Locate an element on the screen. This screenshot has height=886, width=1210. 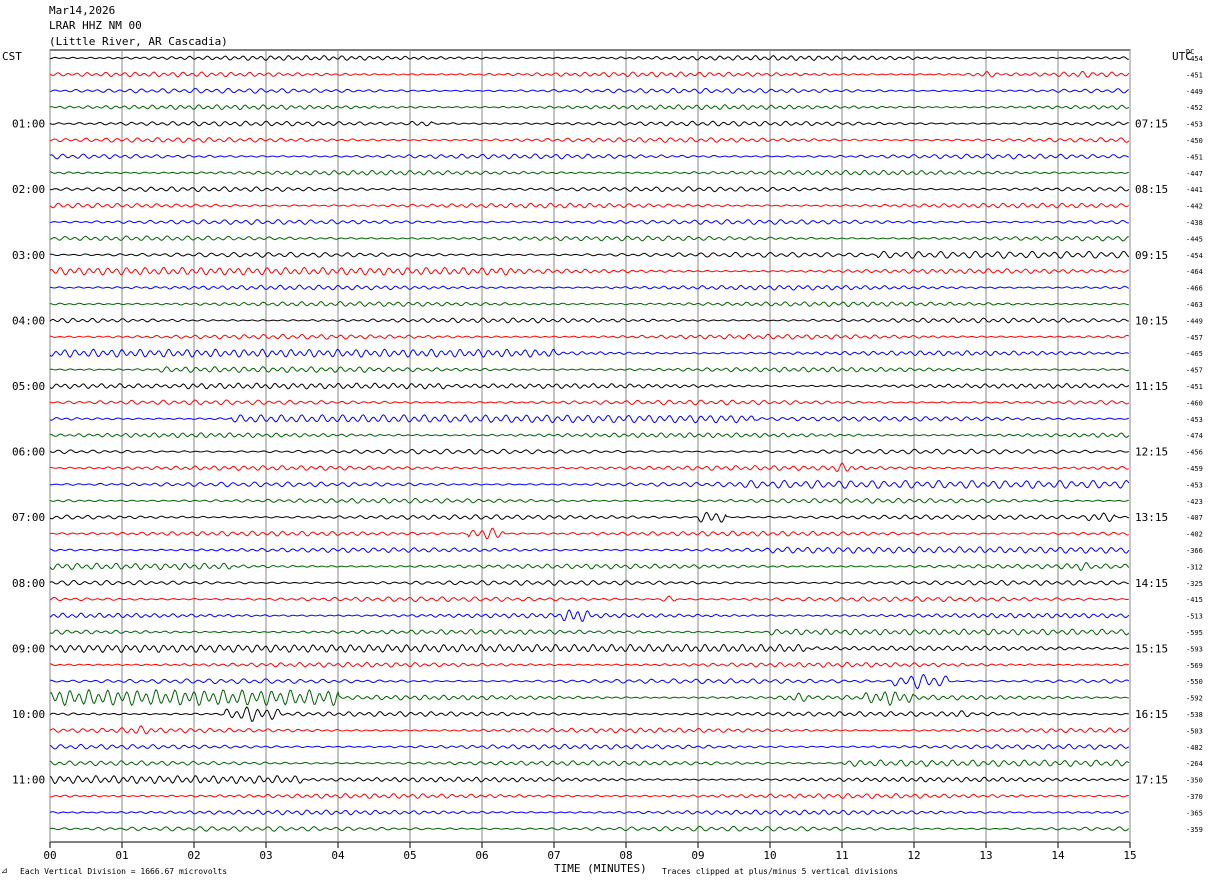
dc-offset-label: -365 is located at coordinates (1194, 813).